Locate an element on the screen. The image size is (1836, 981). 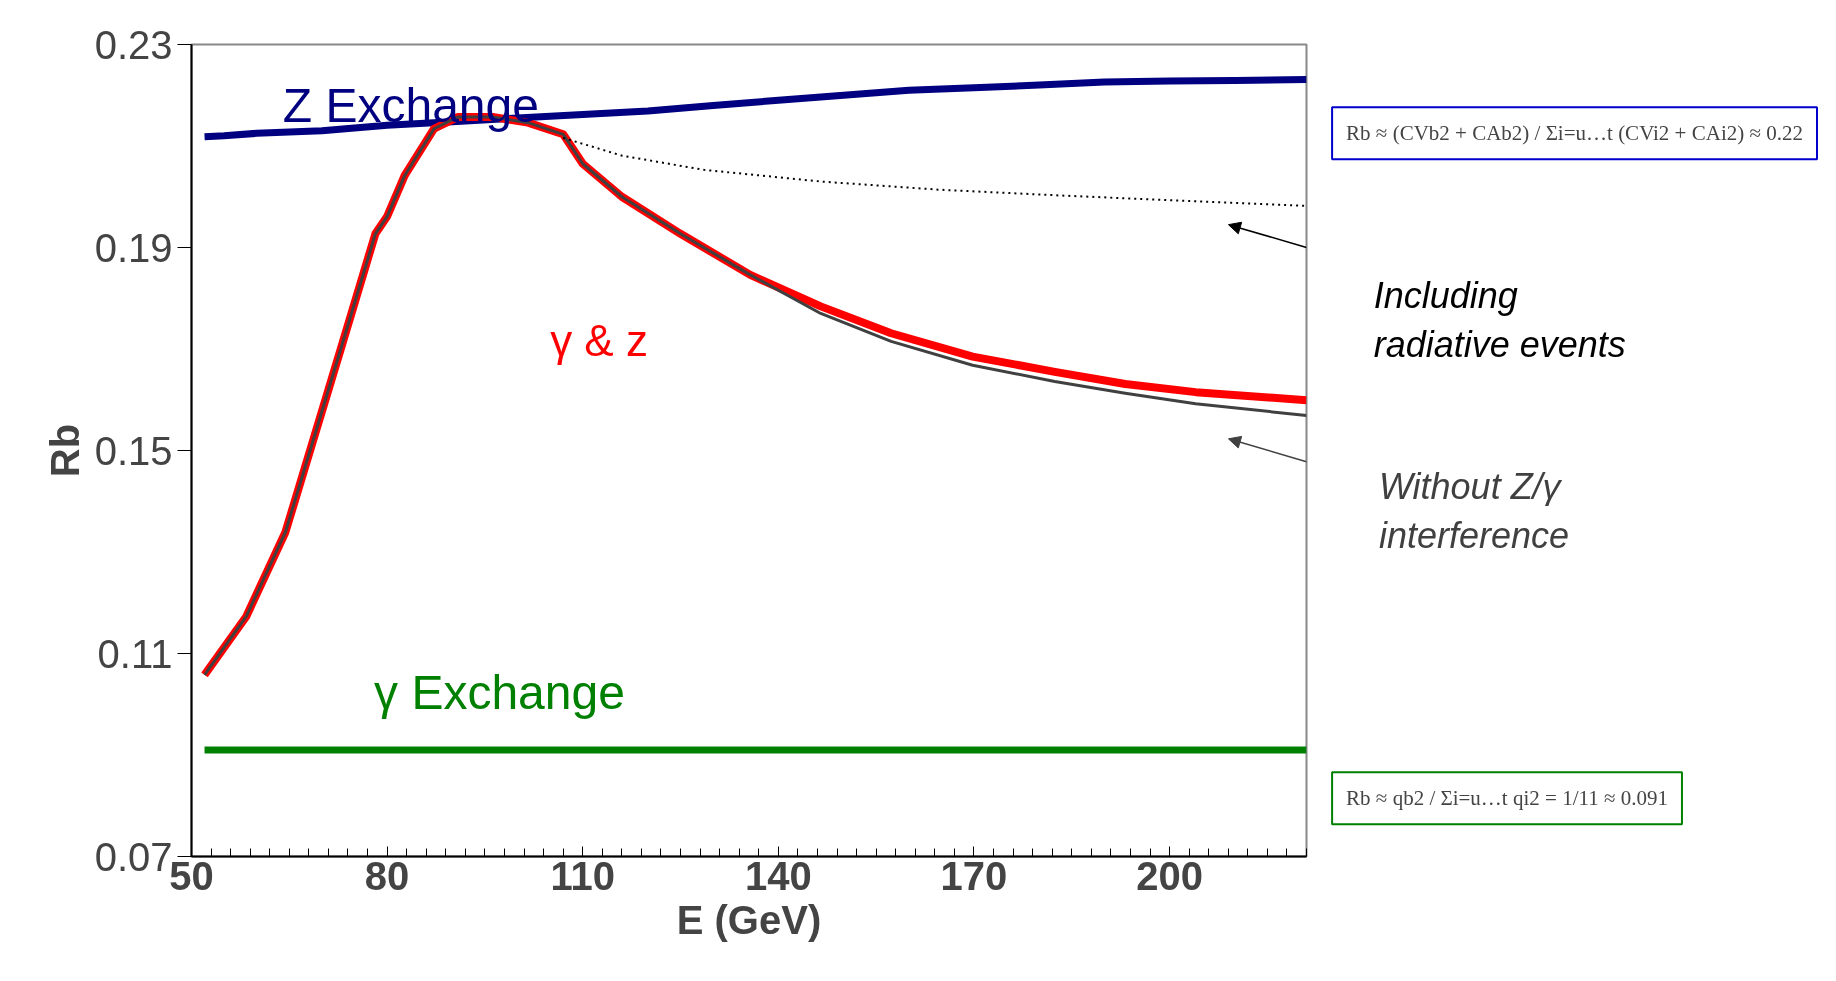
x-tick-label: 140 is located at coordinates (778, 875).